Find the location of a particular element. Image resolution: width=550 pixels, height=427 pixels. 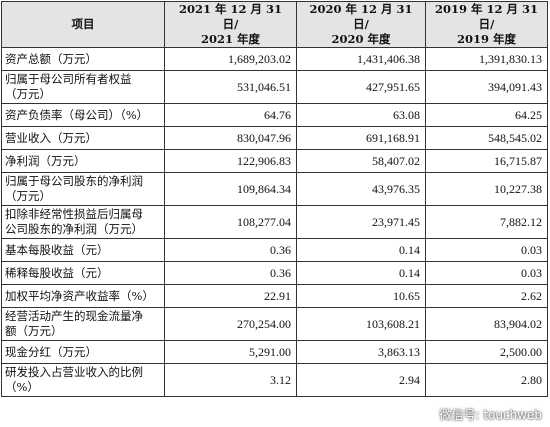

header-2020: 2020 年 12 月 31 日/ 2020 年度 is located at coordinates (361, 24).